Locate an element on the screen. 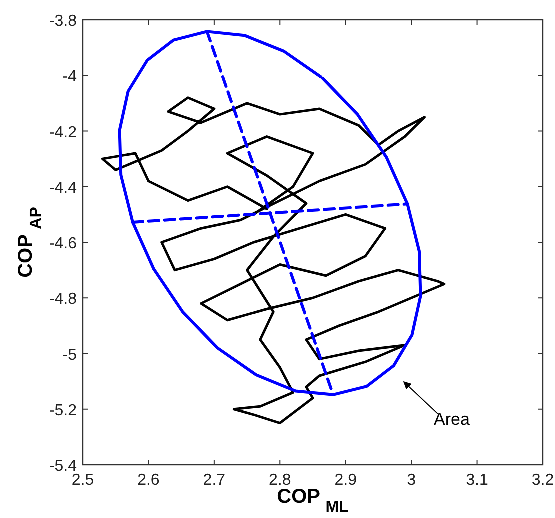 The width and height of the screenshot is (555, 518). x-axis-title: COP $_{ML}$ is located at coordinates (313, 501).